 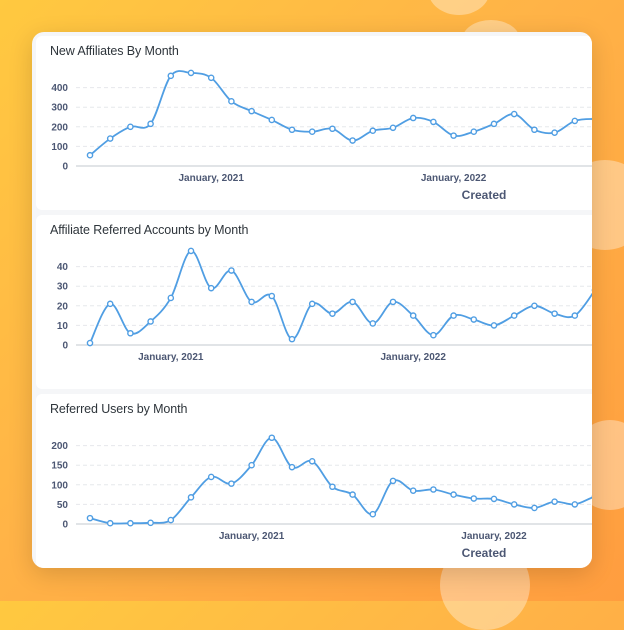 I want to click on y-tick-label: 30, so click(x=63, y=287).